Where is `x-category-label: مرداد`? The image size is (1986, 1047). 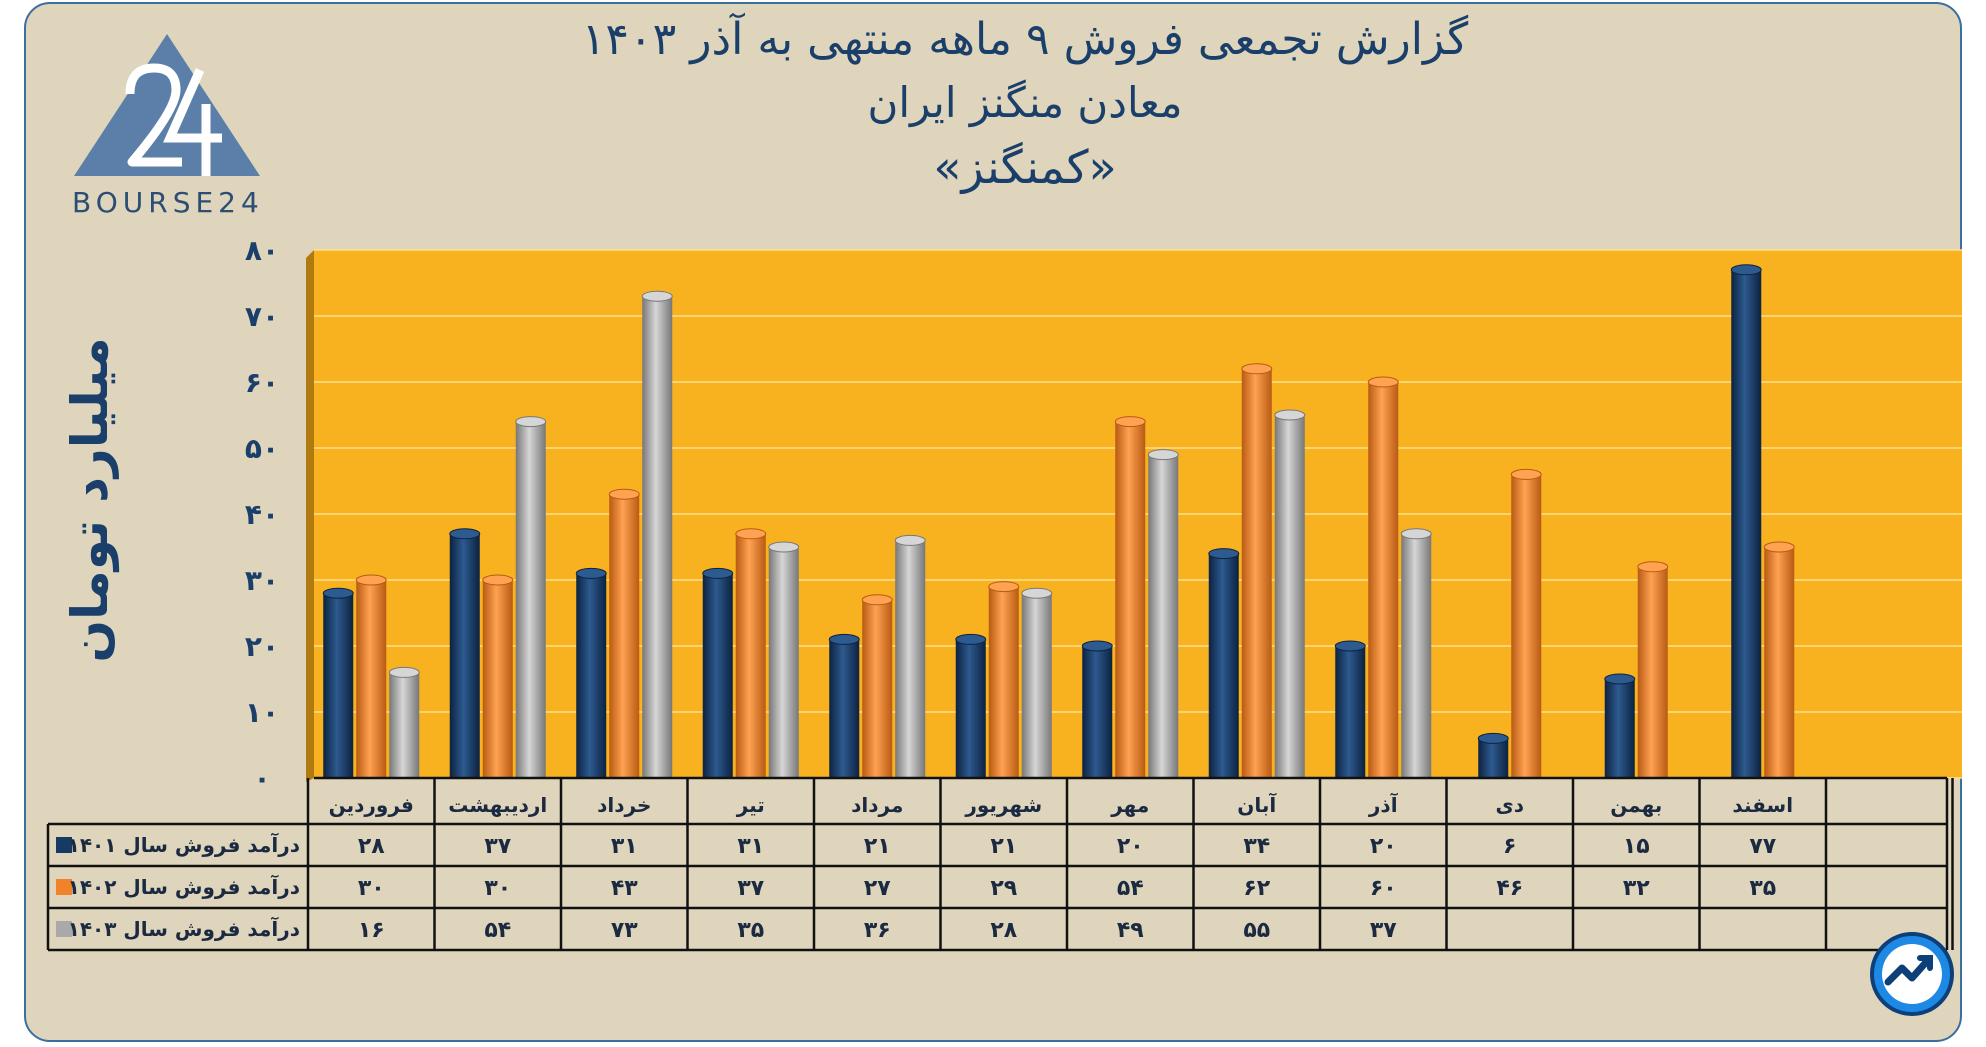 x-category-label: مرداد is located at coordinates (877, 805).